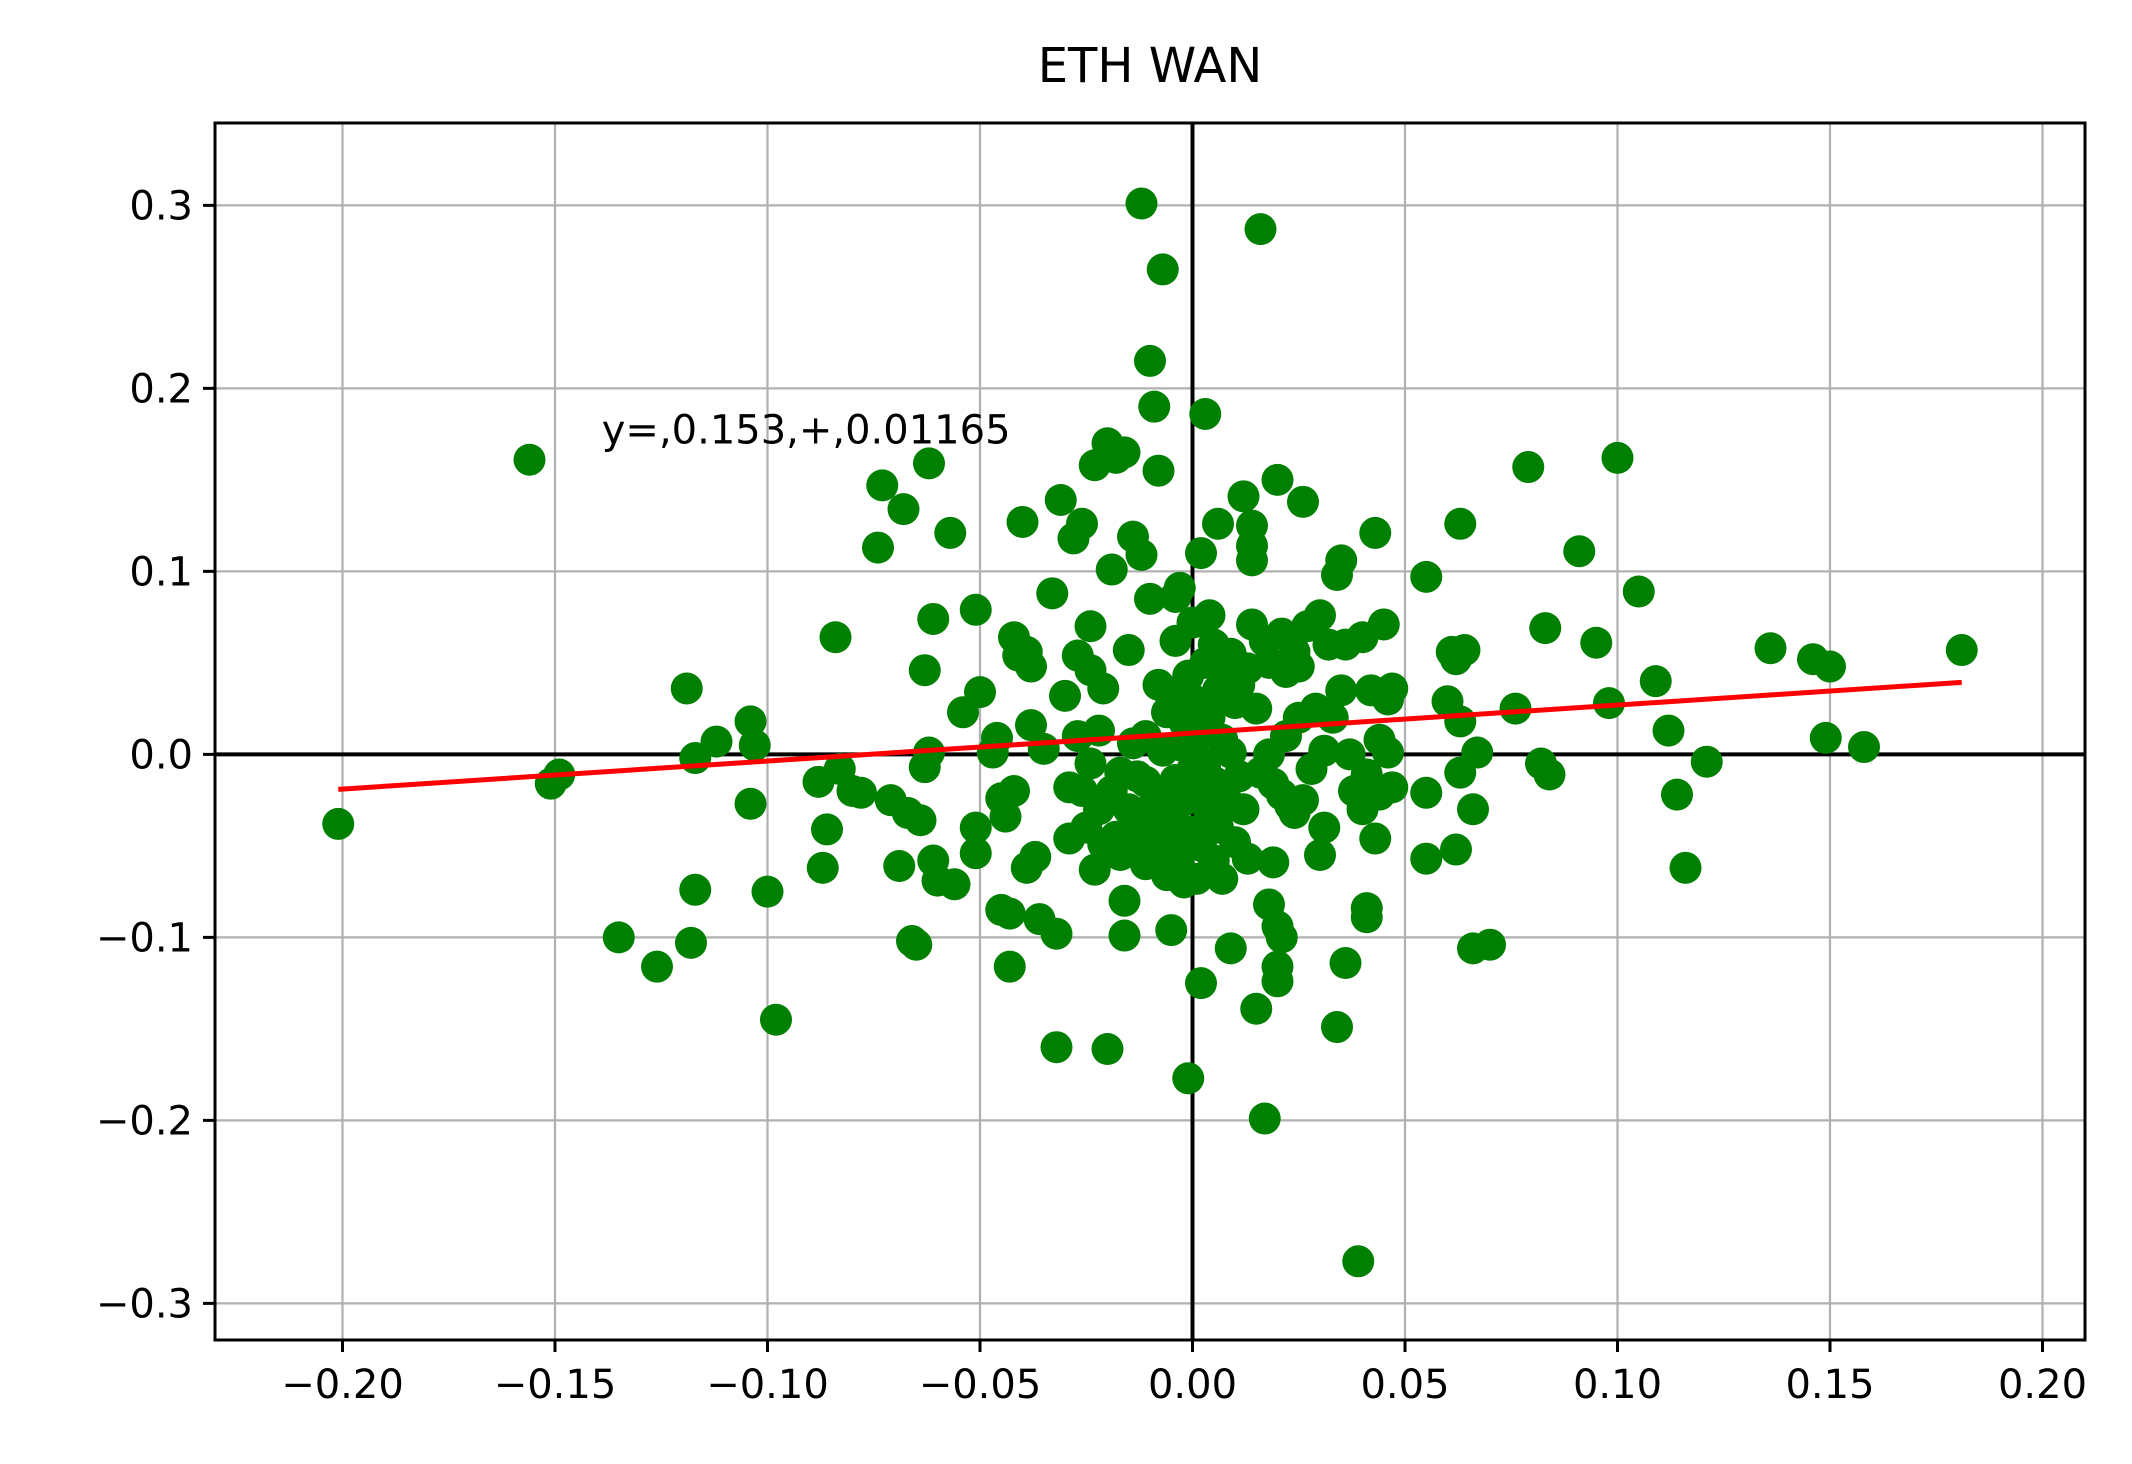  I want to click on x-tick-label-1: −0.15, so click(555, 1385).